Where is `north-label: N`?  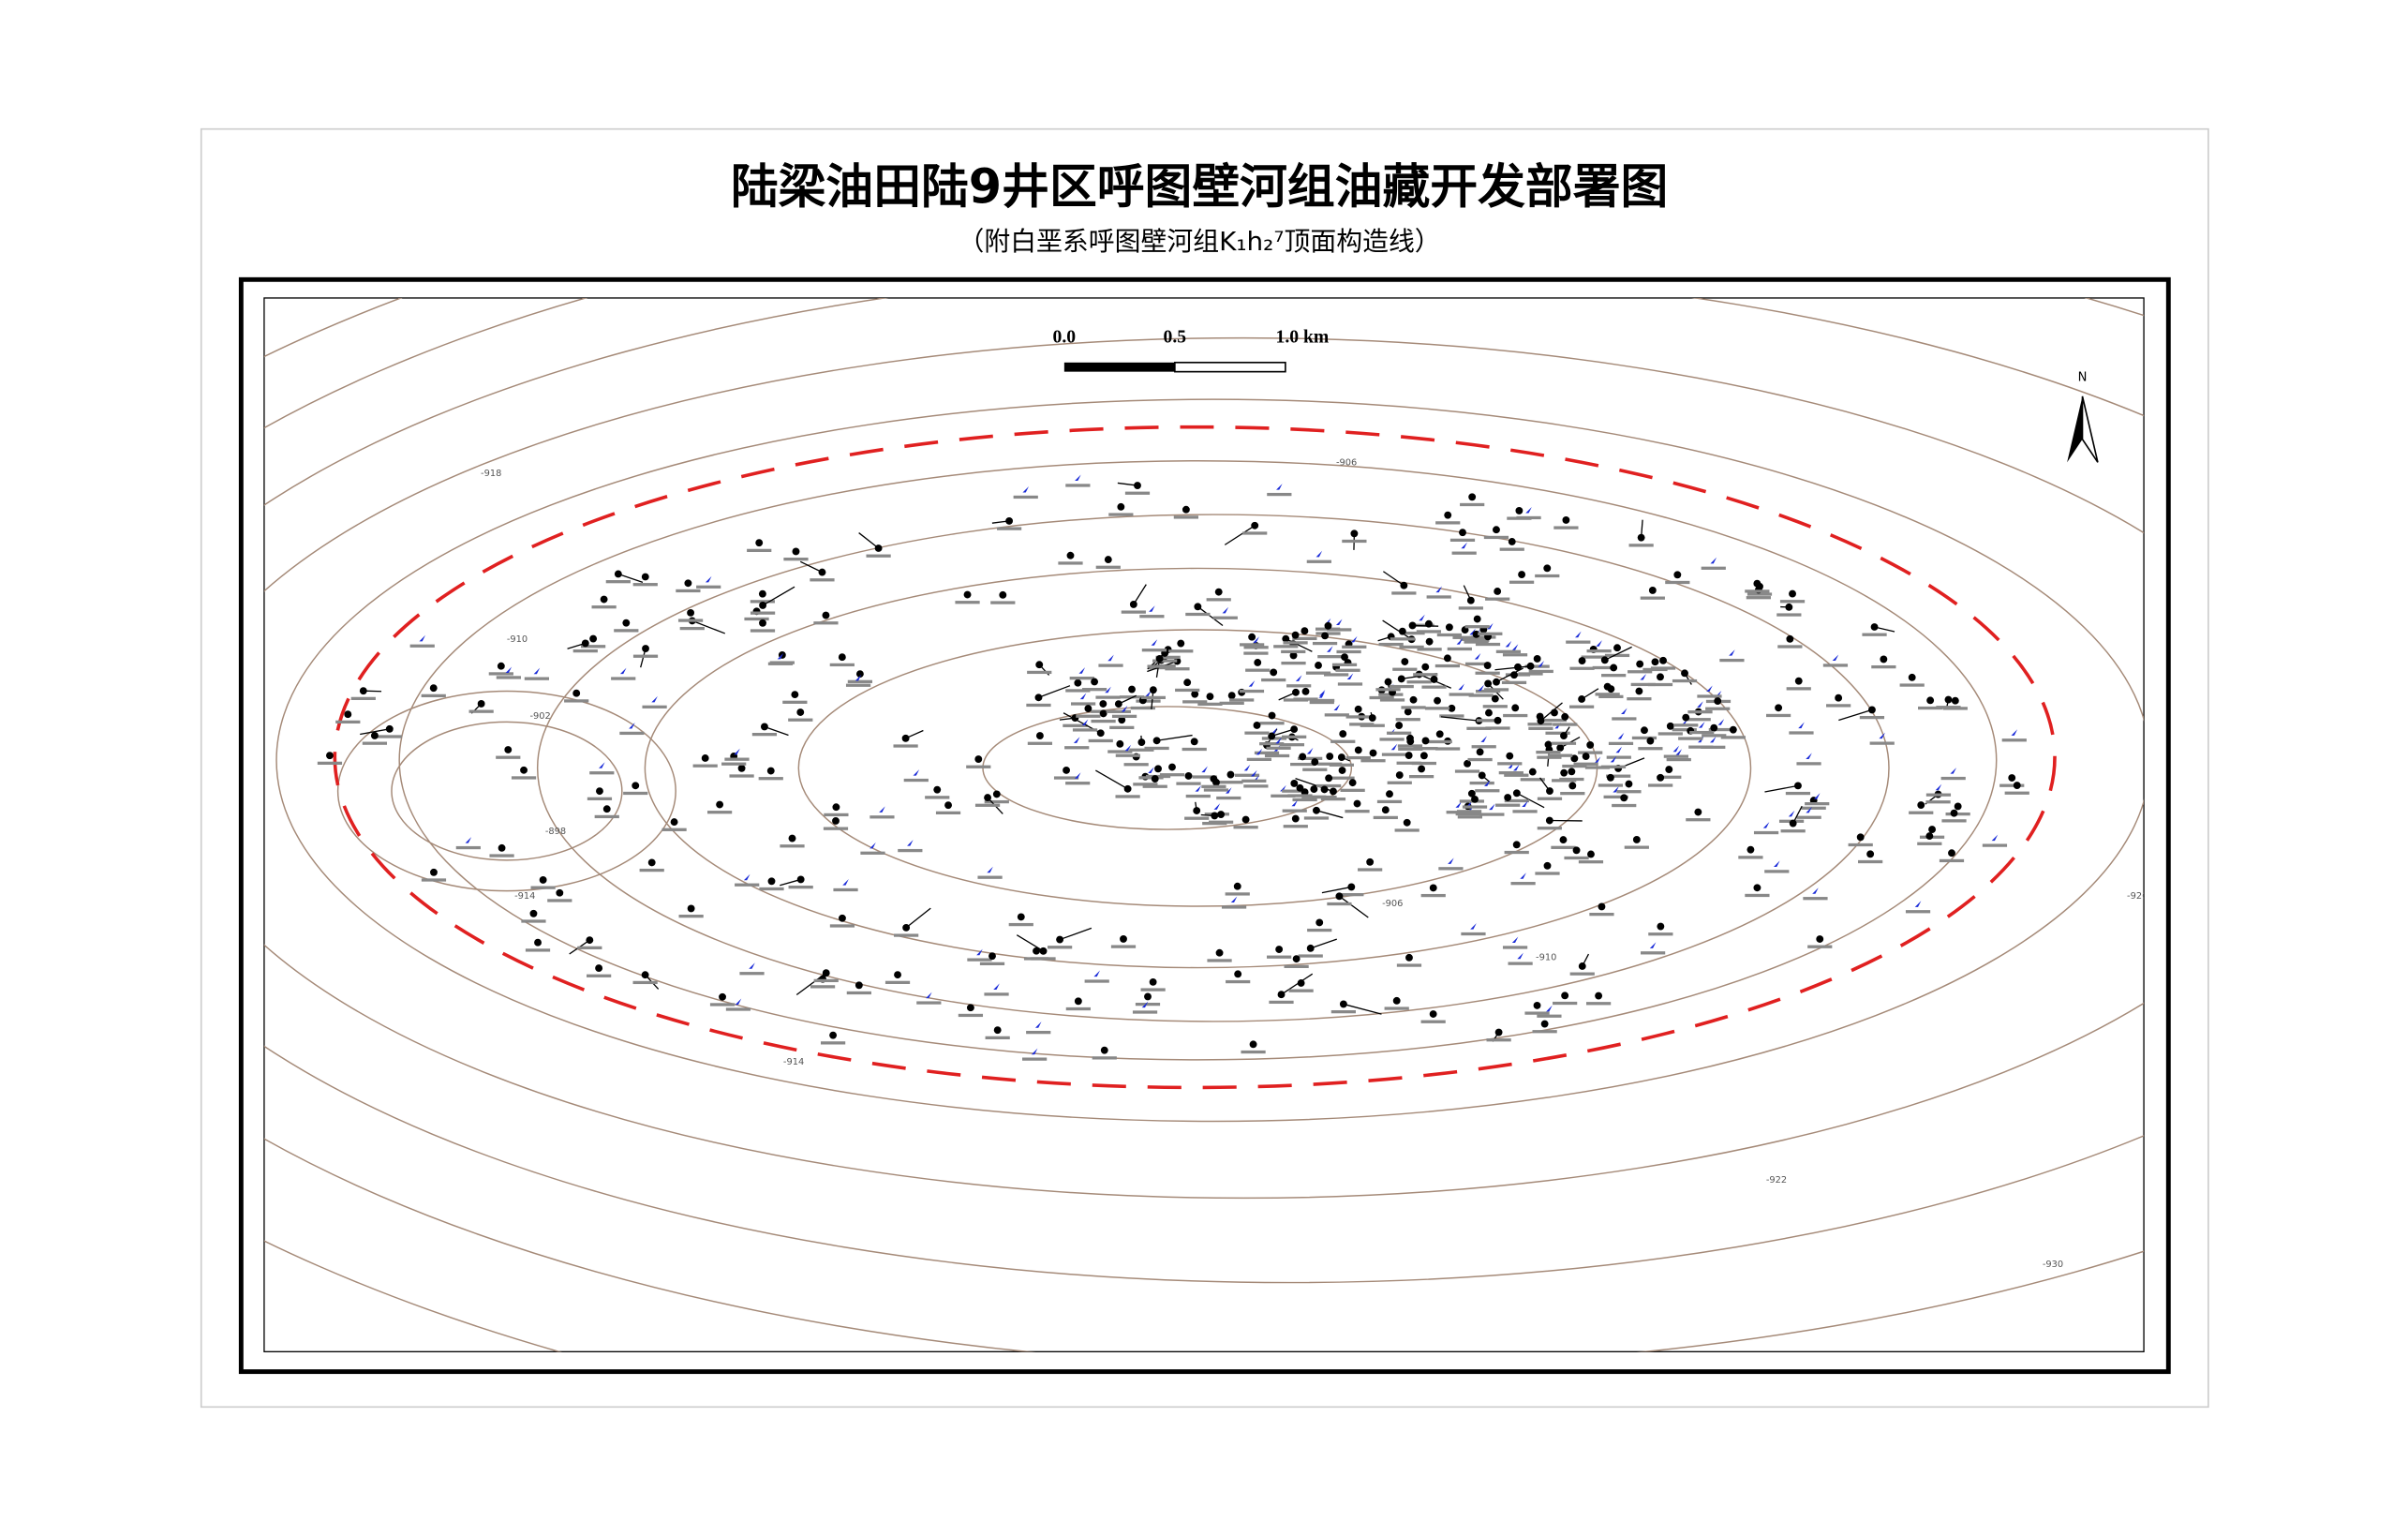 north-label: N is located at coordinates (2083, 377).